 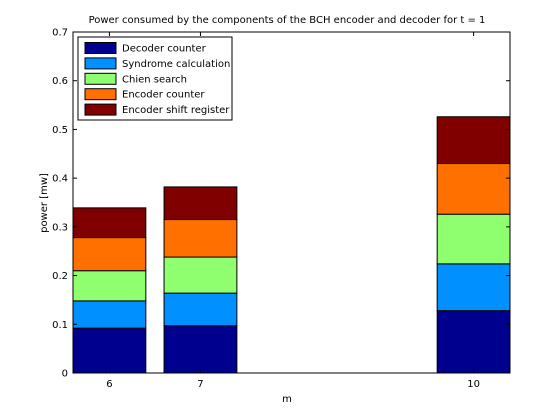 I want to click on y-tick-label: 0.1, so click(x=60, y=325).